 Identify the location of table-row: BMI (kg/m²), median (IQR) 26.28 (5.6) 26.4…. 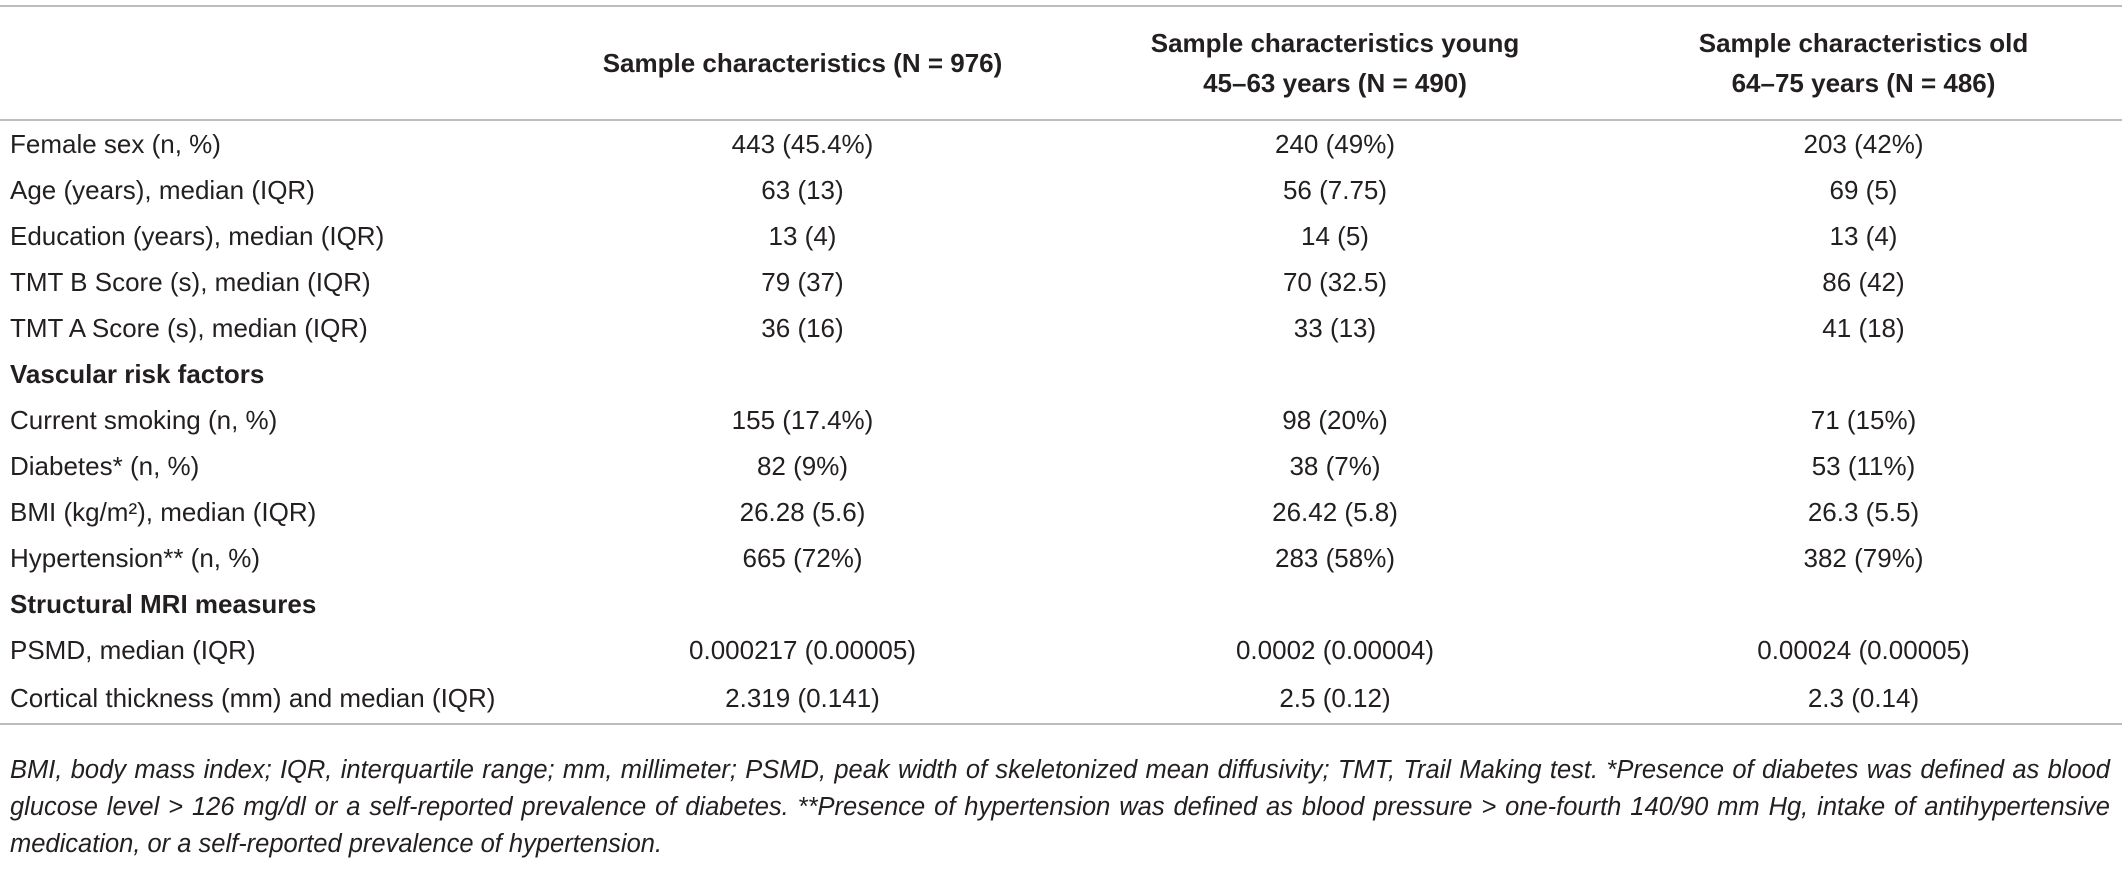
(1061, 512).